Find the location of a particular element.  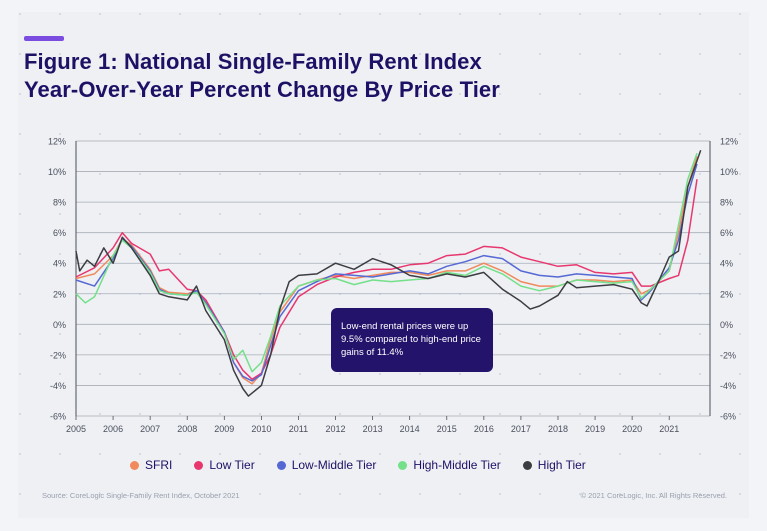

legend-item: High-Middle Tier is located at coordinates (449, 465).